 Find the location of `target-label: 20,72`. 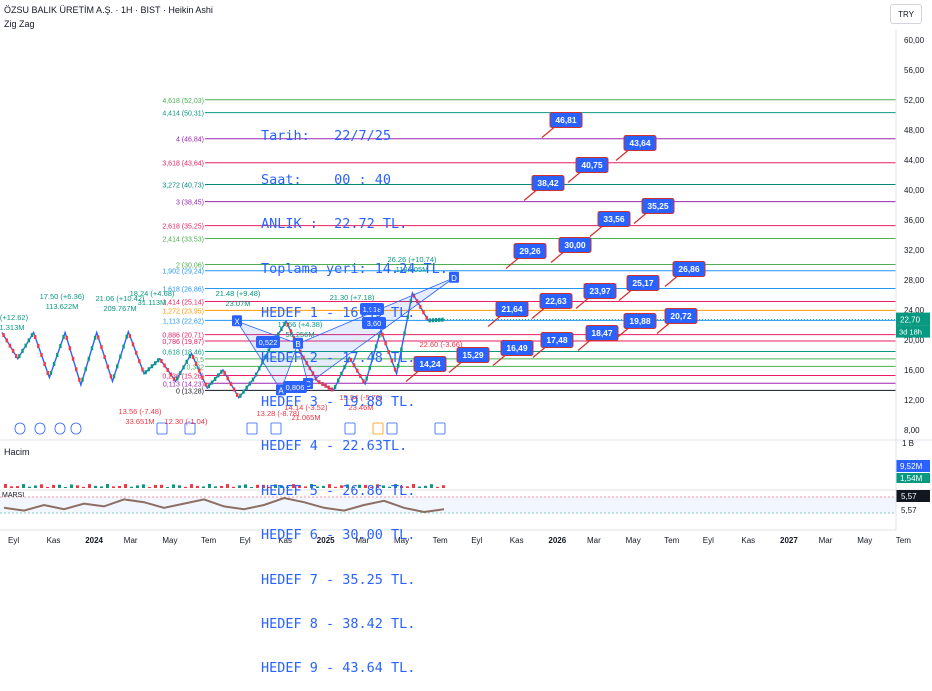

target-label: 20,72 is located at coordinates (681, 316).